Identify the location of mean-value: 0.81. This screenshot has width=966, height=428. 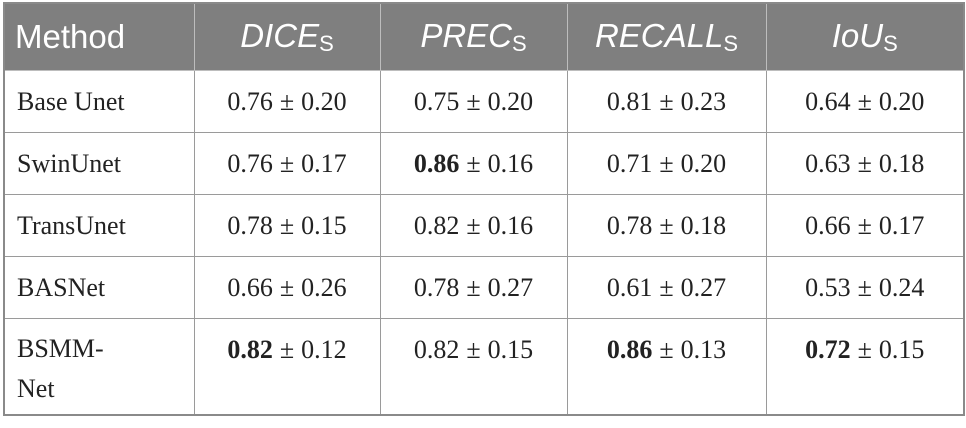
(629, 101).